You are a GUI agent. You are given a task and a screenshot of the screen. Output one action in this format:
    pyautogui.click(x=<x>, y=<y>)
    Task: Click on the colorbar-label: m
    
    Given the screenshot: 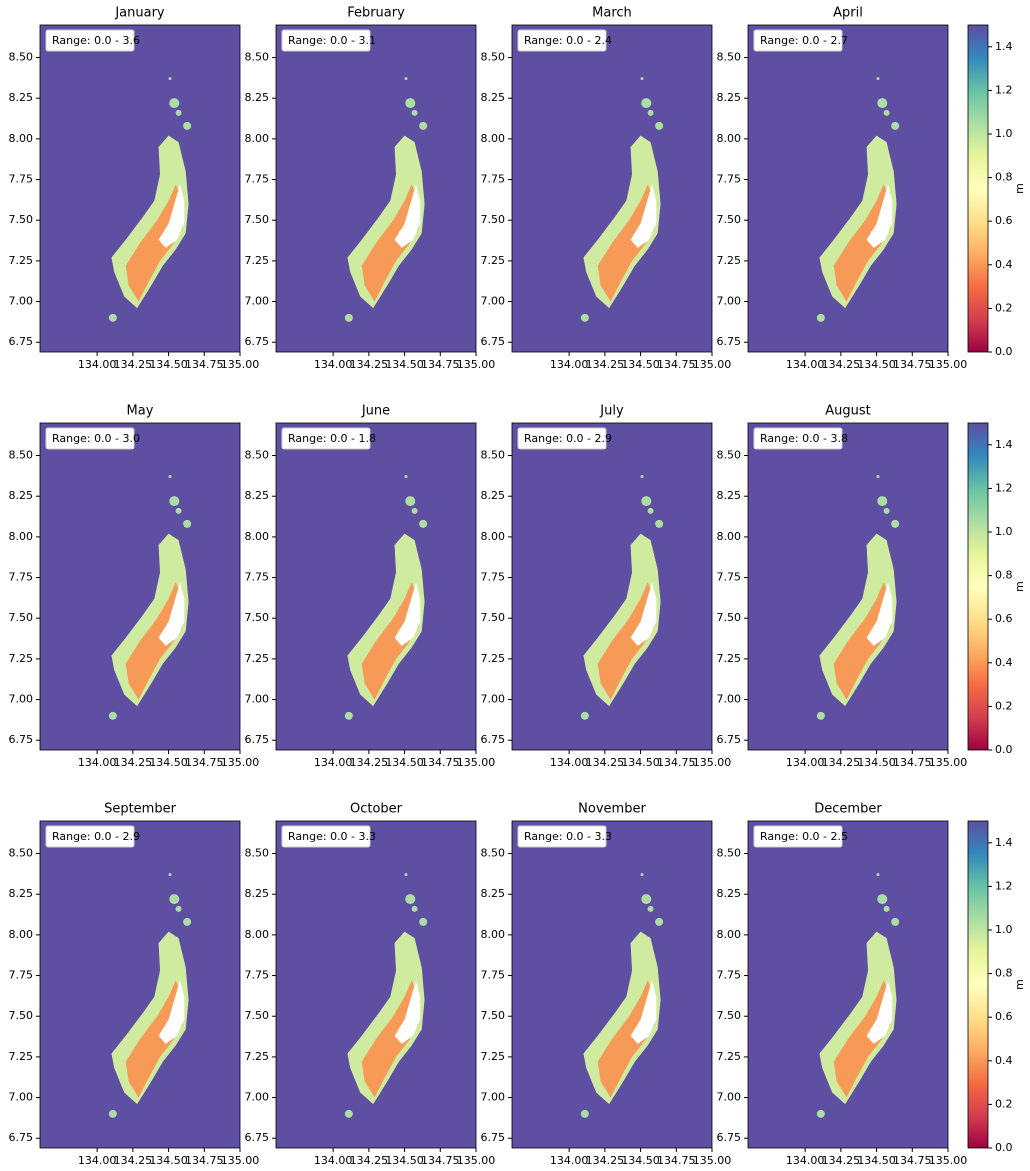 What is the action you would take?
    pyautogui.click(x=1019, y=984)
    